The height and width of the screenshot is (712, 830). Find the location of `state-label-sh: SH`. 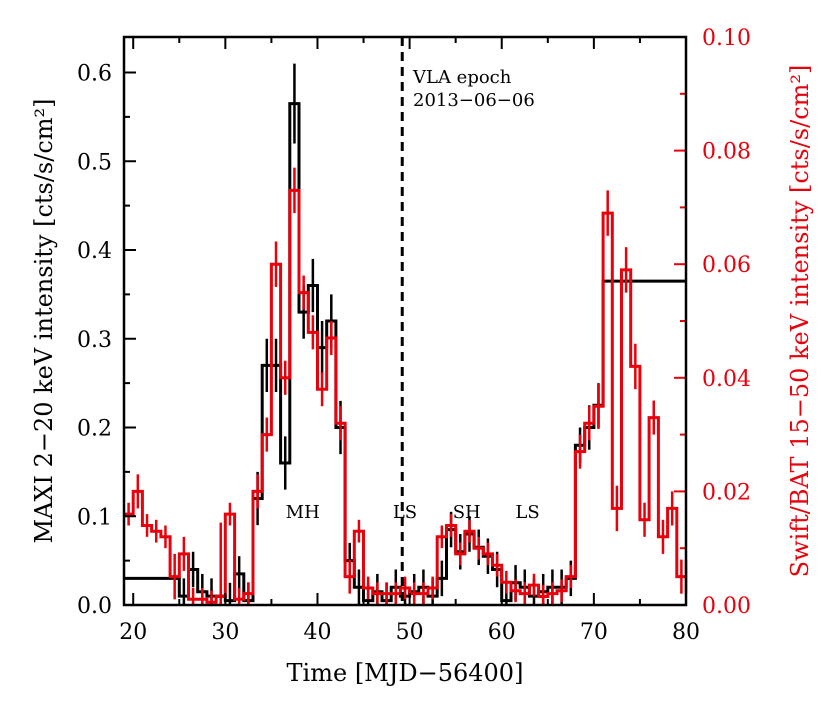

state-label-sh: SH is located at coordinates (467, 512).